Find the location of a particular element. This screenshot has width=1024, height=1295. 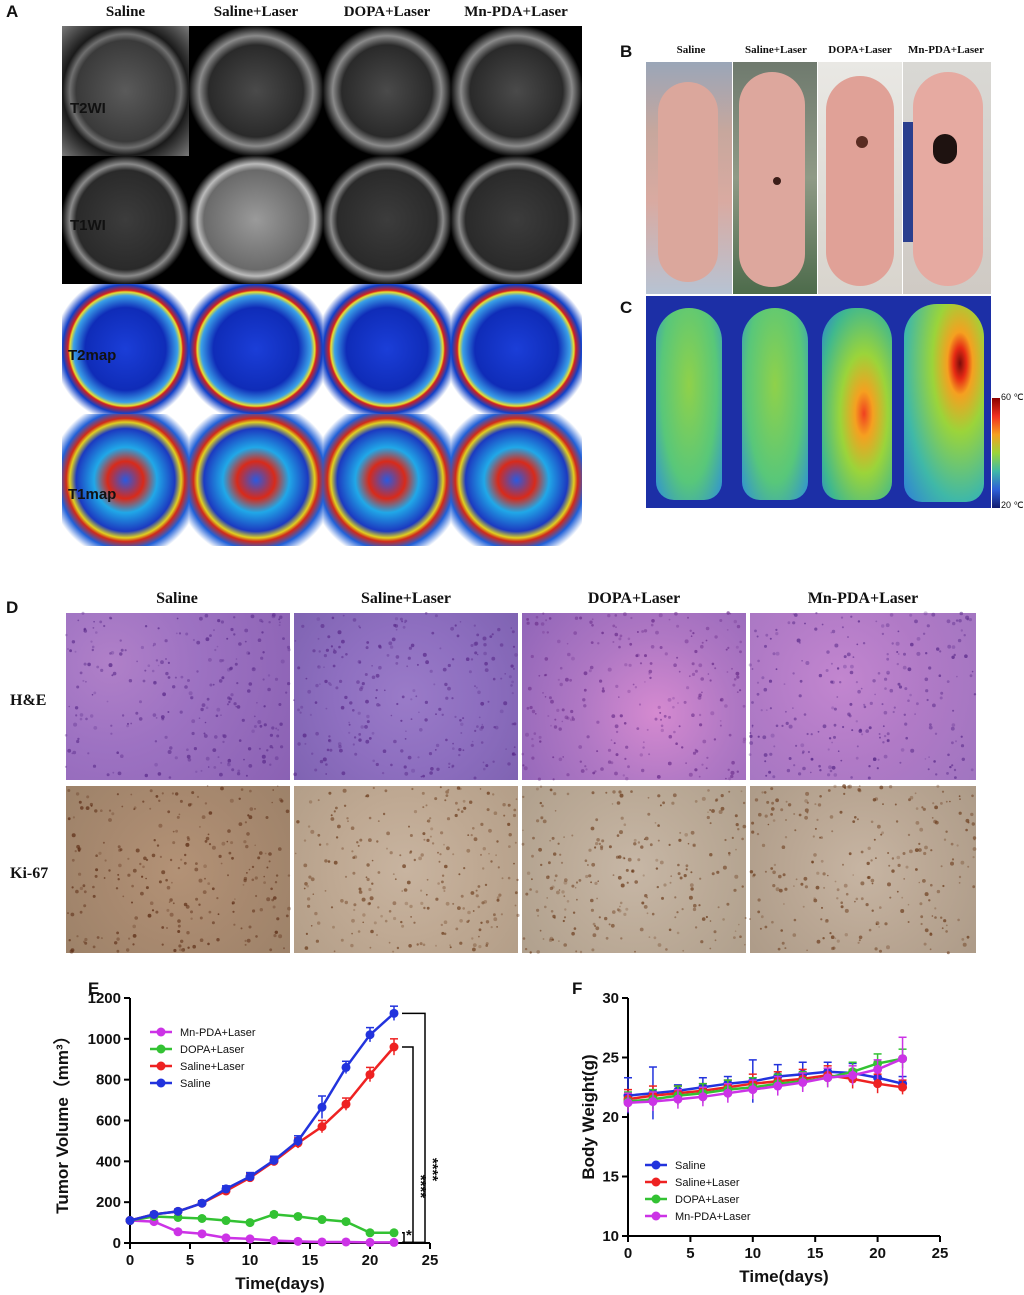

row-label-t1wi: T1WI is located at coordinates (88, 225).